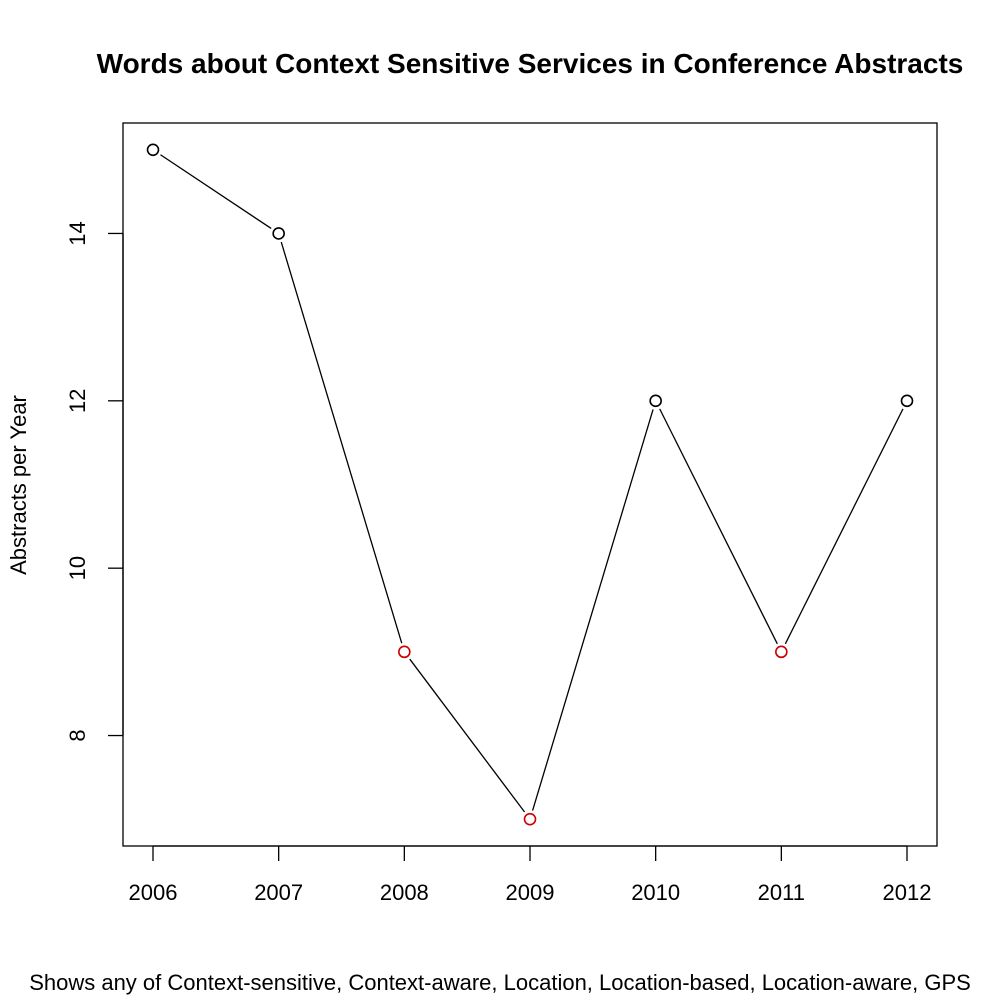  What do you see at coordinates (77, 401) in the screenshot?
I see `y-tick-label: 12` at bounding box center [77, 401].